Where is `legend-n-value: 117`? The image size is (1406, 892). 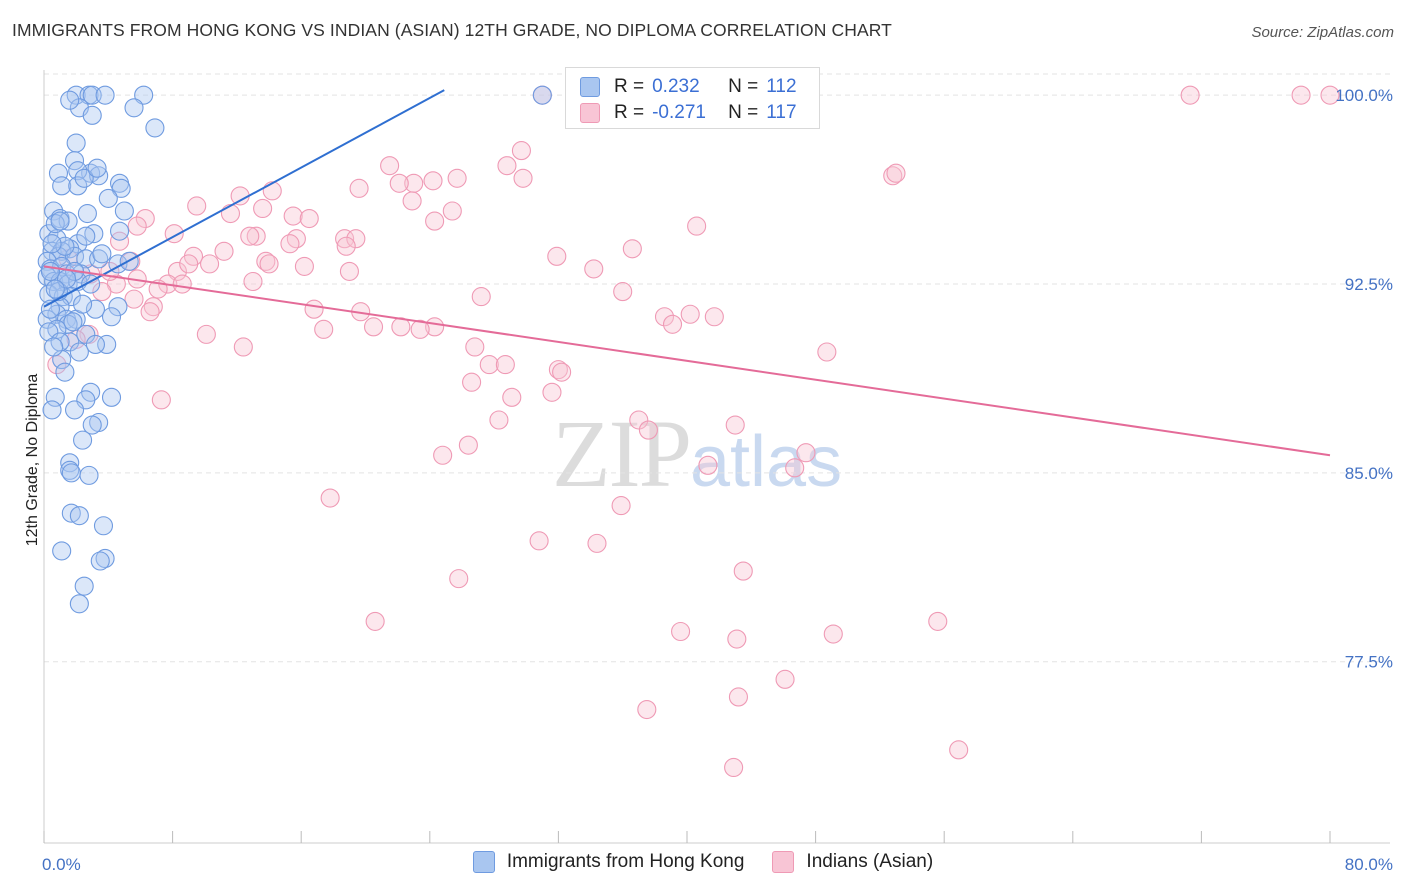 legend-n-value: 117 is located at coordinates (781, 112).